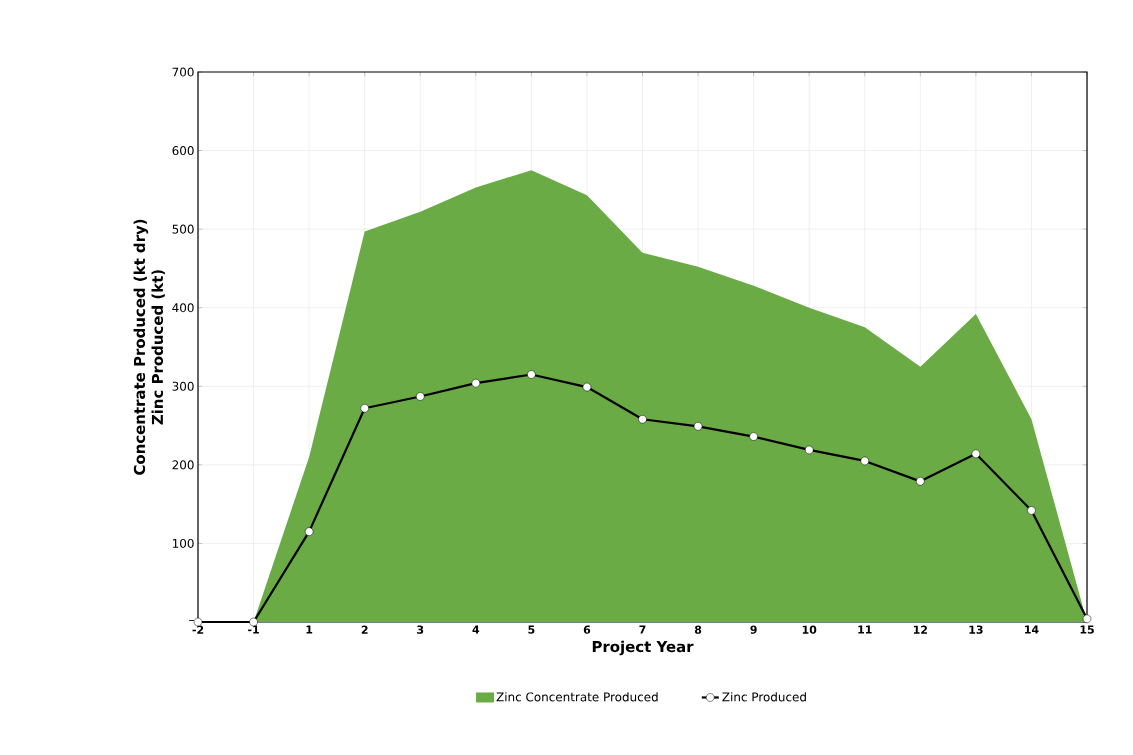 Image resolution: width=1133 pixels, height=755 pixels. I want to click on x-tick-label: 10, so click(809, 629).